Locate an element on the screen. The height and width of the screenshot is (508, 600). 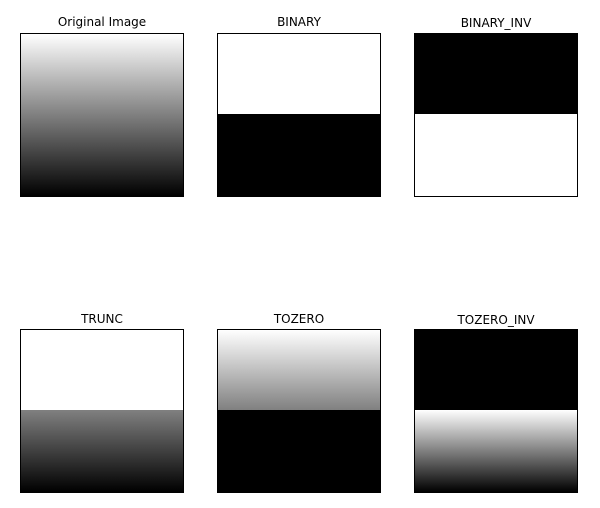
panel-title-tozero: TOZERO is located at coordinates (299, 319).